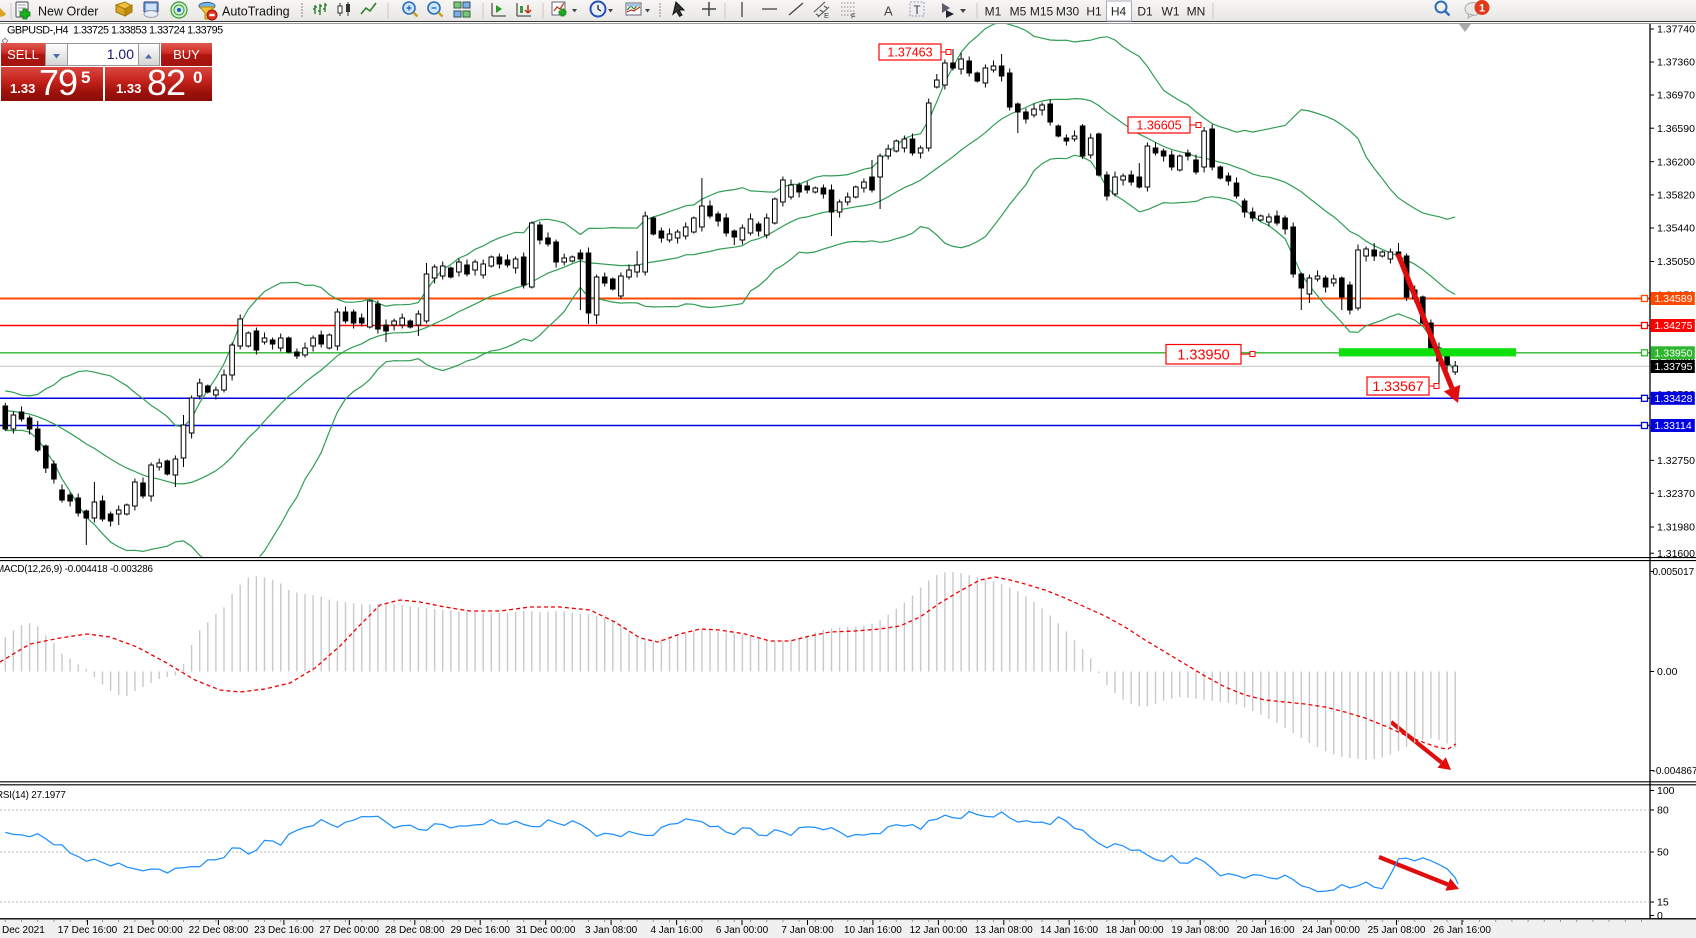 This screenshot has width=1696, height=938. Describe the element at coordinates (1397, 387) in the screenshot. I see `svg-text: 1.33567` at that location.